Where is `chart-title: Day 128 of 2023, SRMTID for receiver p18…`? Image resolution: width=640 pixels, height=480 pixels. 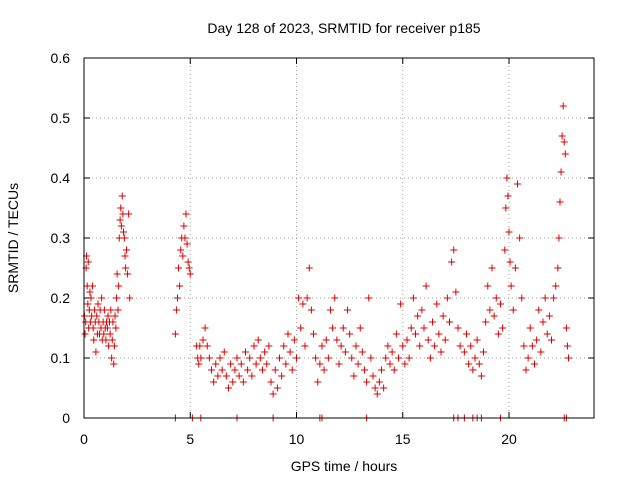
chart-title: Day 128 of 2023, SRMTID for receiver p18… is located at coordinates (343, 28).